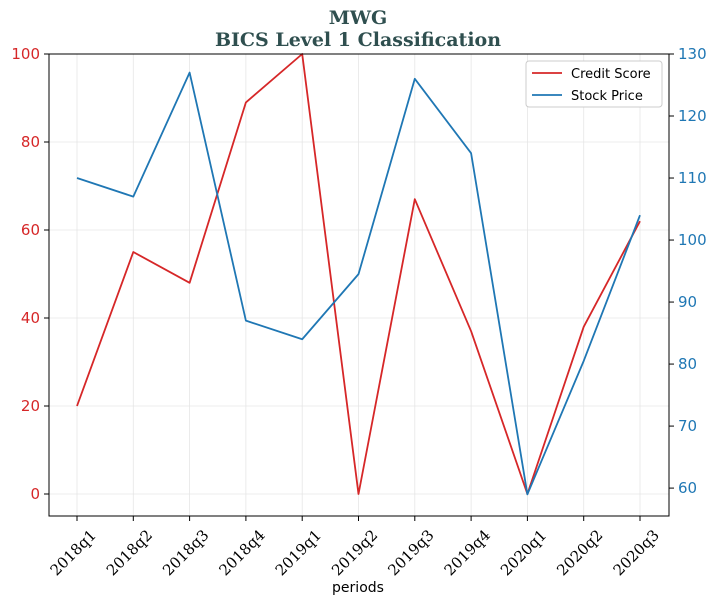 Image resolution: width=717 pixels, height=605 pixels. Describe the element at coordinates (523, 552) in the screenshot. I see `x-tick-label: 2020q1` at that location.